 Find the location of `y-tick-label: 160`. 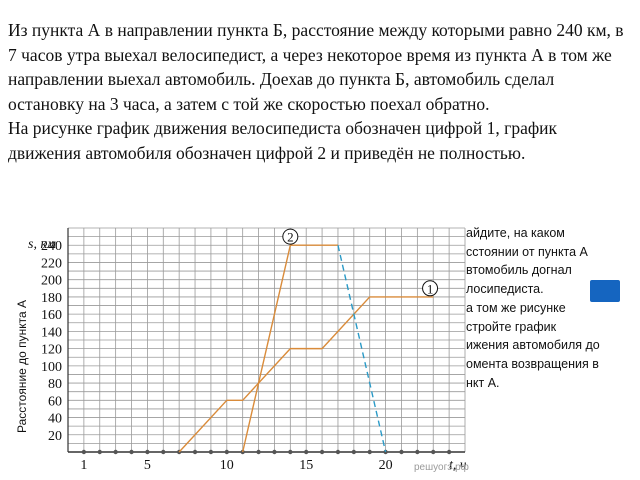

y-tick-label: 160 is located at coordinates (51, 315).